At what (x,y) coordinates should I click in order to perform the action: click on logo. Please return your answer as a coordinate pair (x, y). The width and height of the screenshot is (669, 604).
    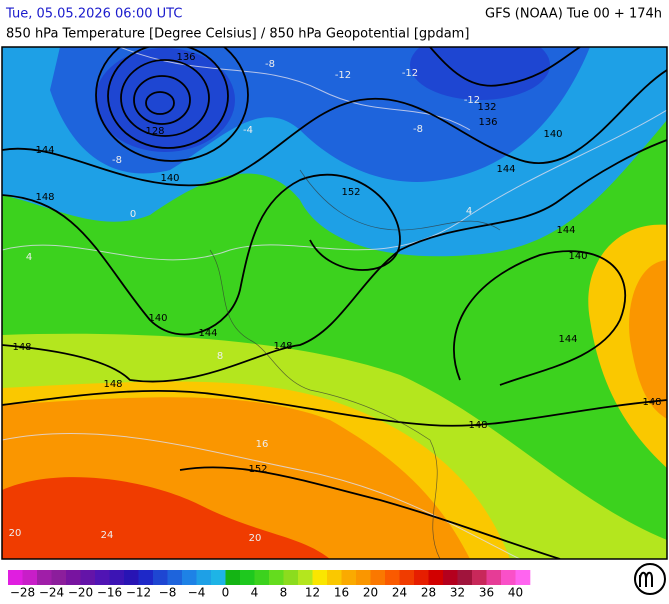
    Looking at the image, I should click on (650, 579).